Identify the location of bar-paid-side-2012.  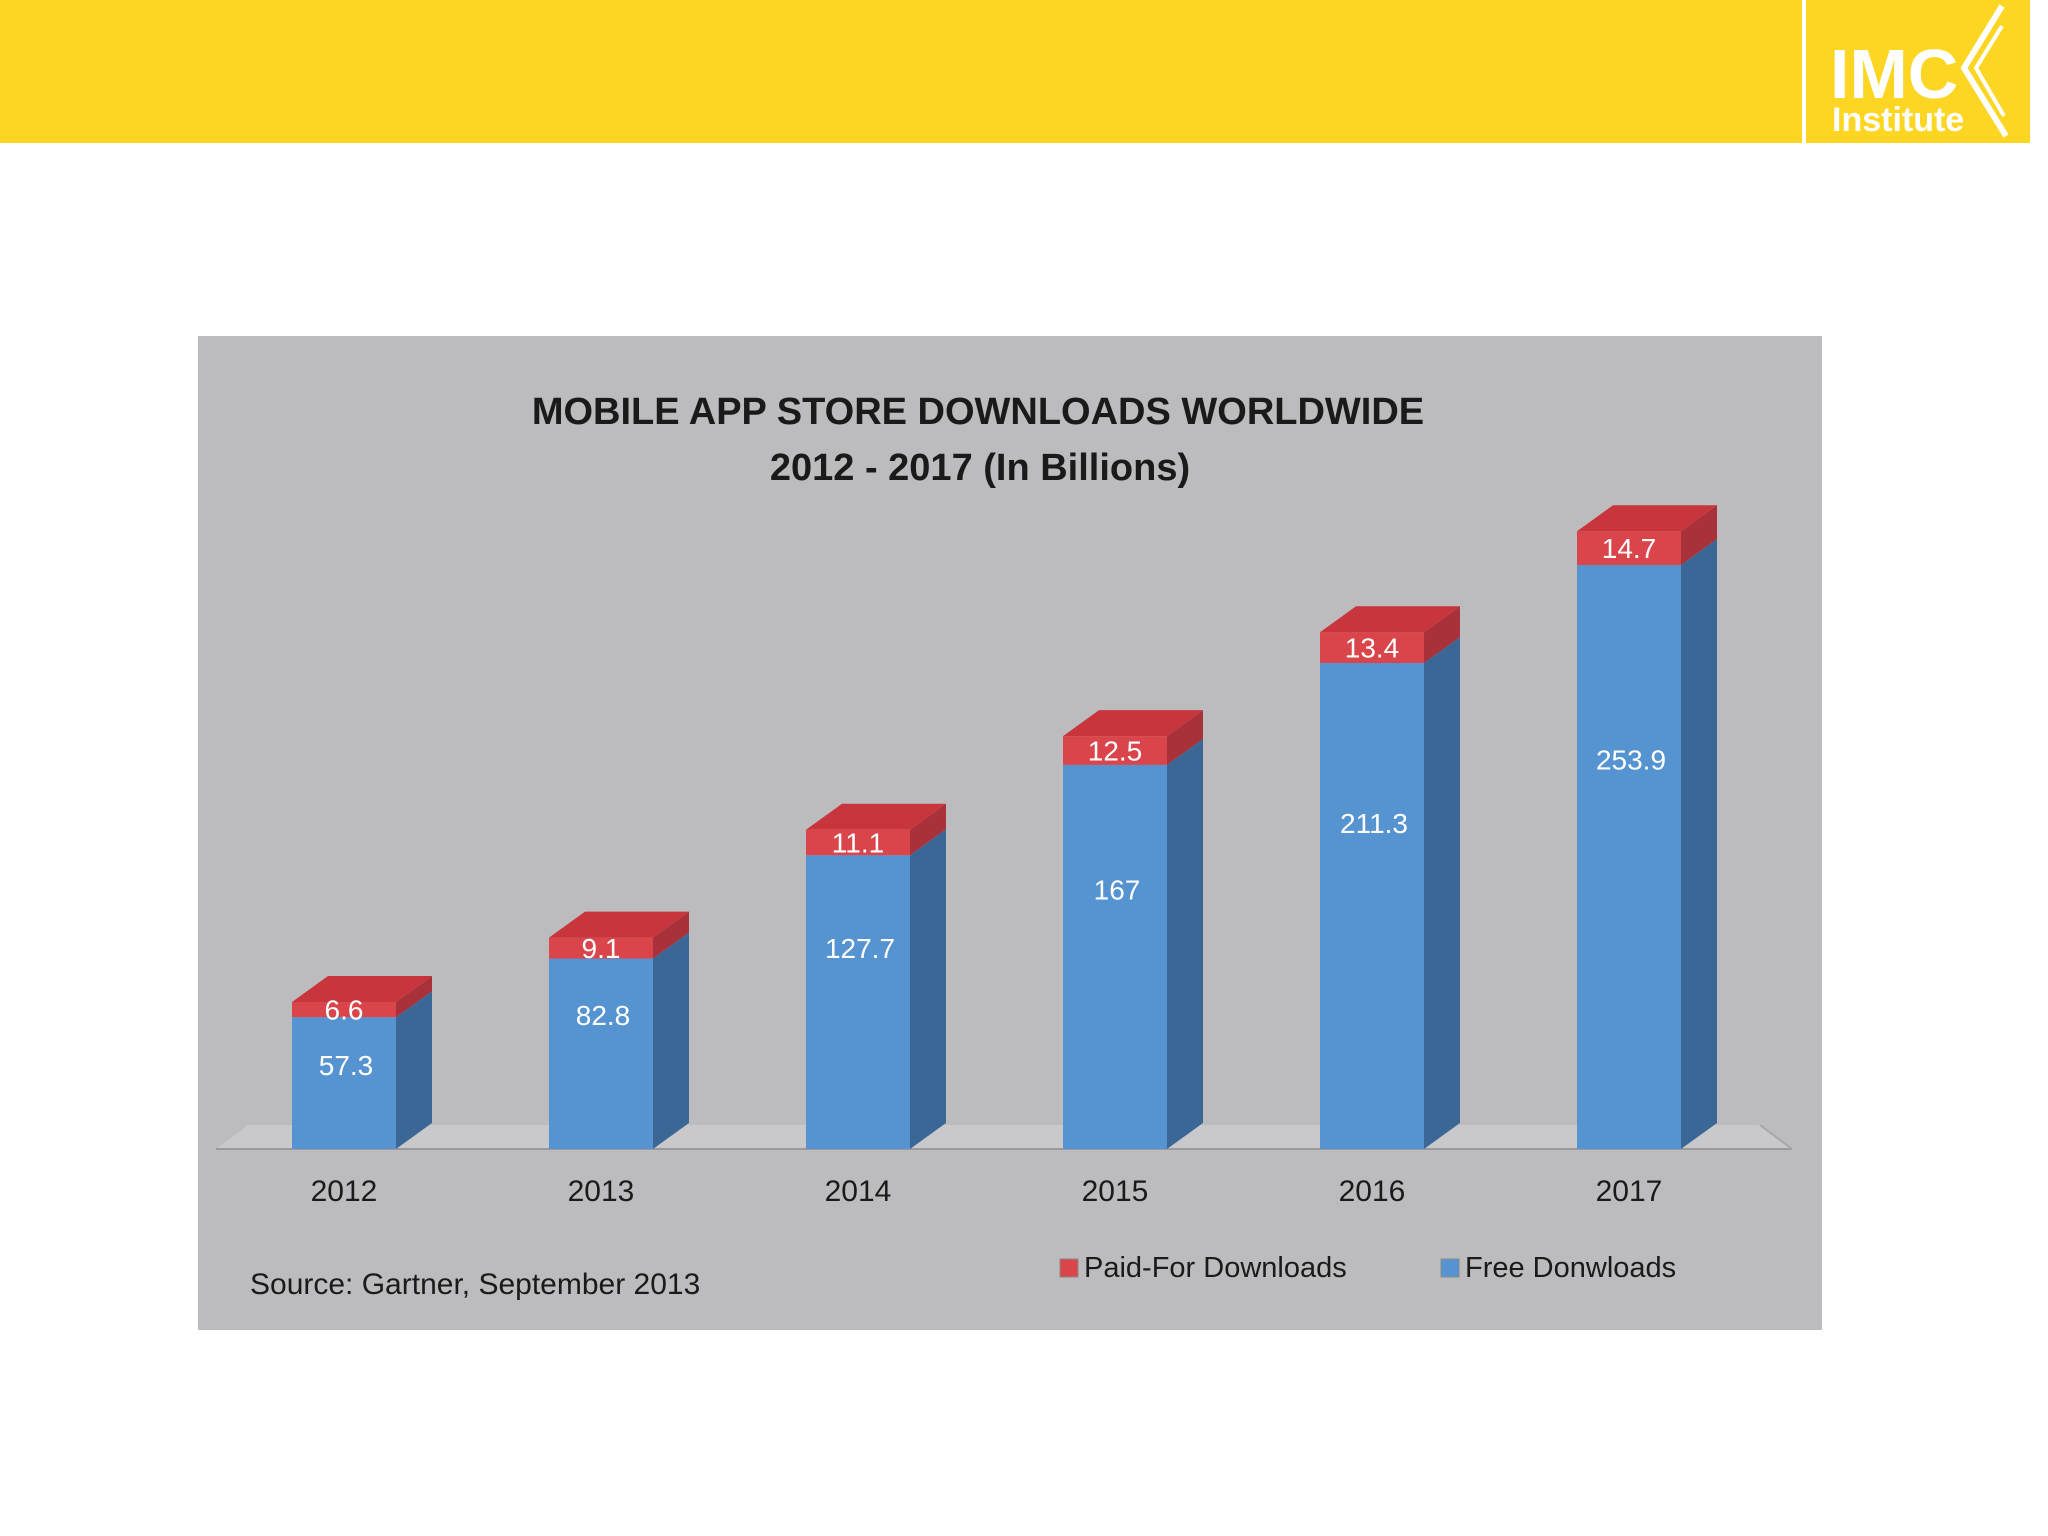
(414, 997).